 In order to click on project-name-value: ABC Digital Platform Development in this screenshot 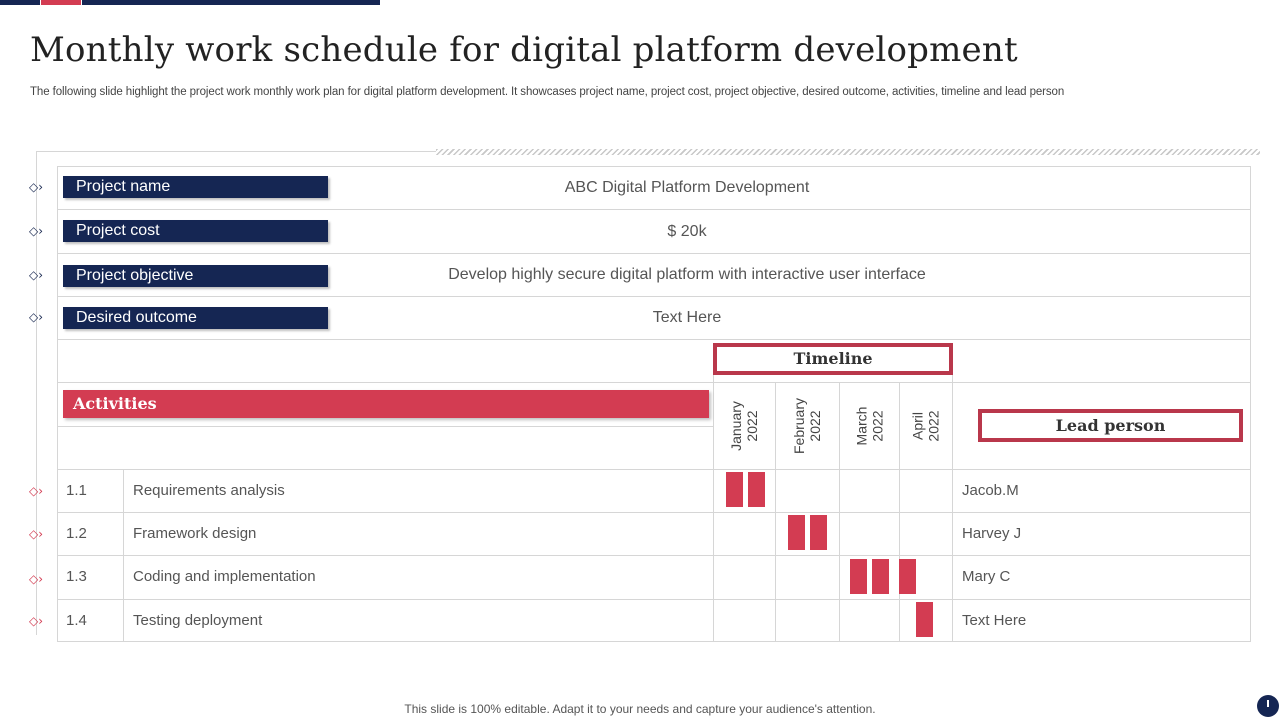, I will do `click(687, 187)`.